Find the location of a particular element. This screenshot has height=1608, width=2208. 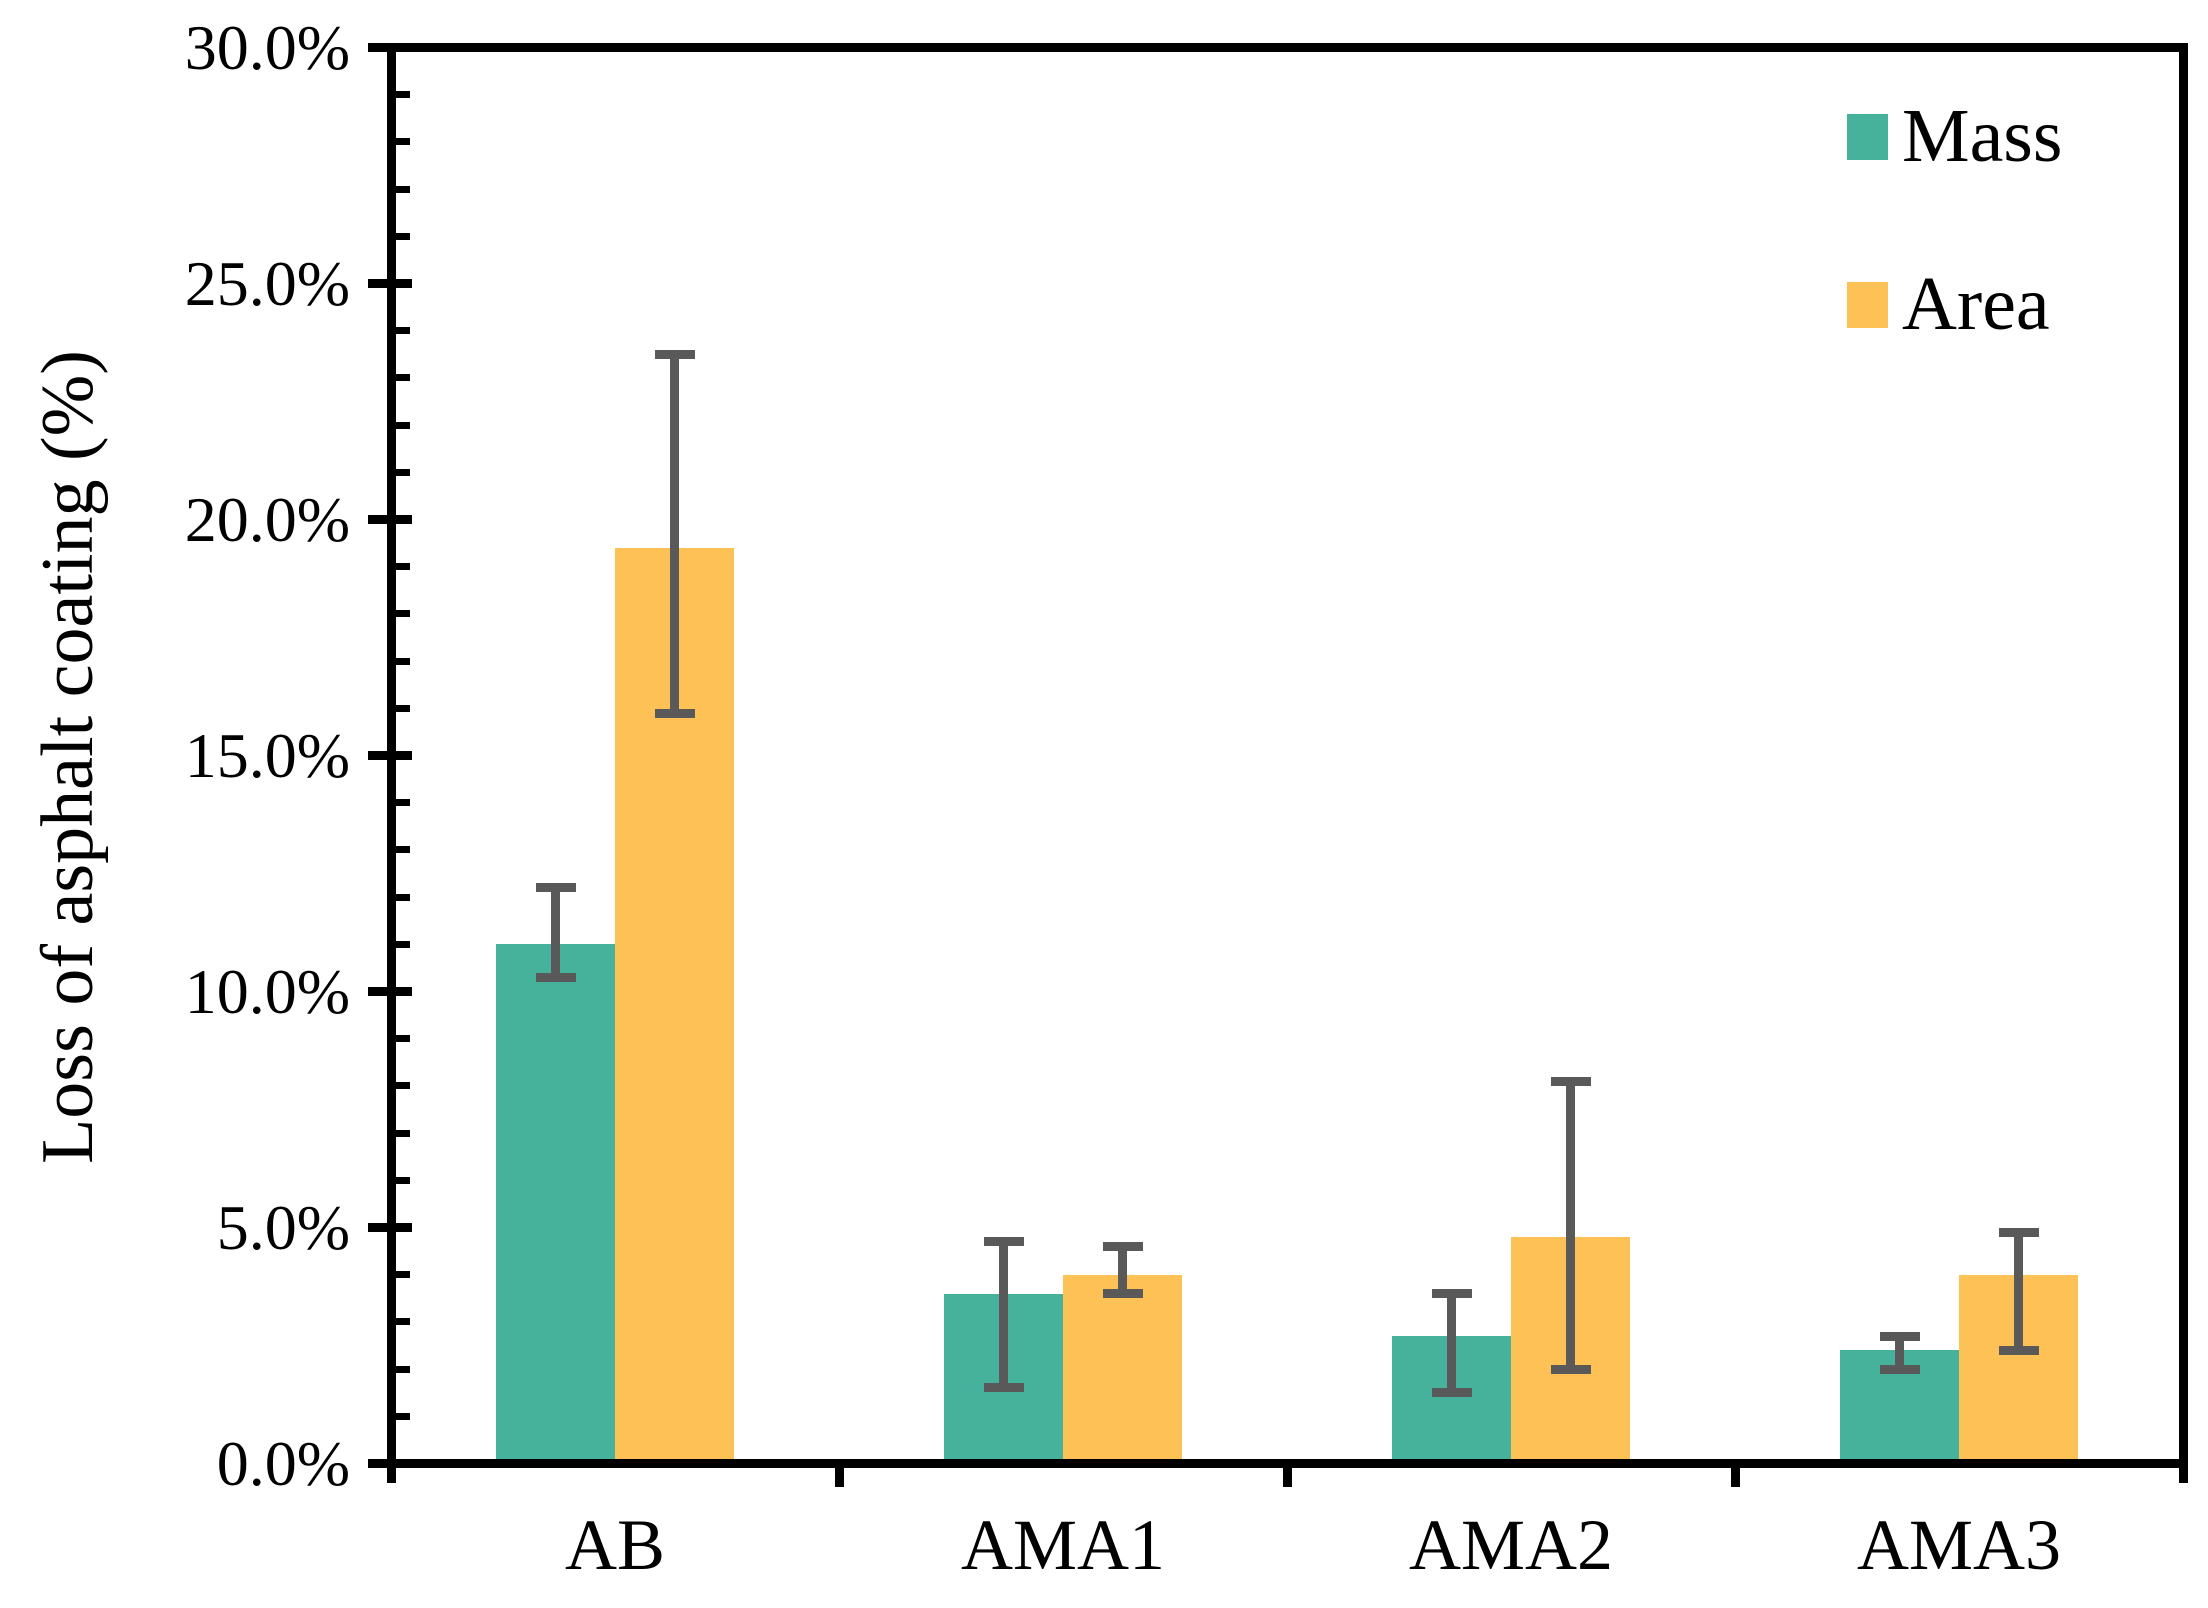

y-tick-label: 5.0% is located at coordinates (283, 1227).